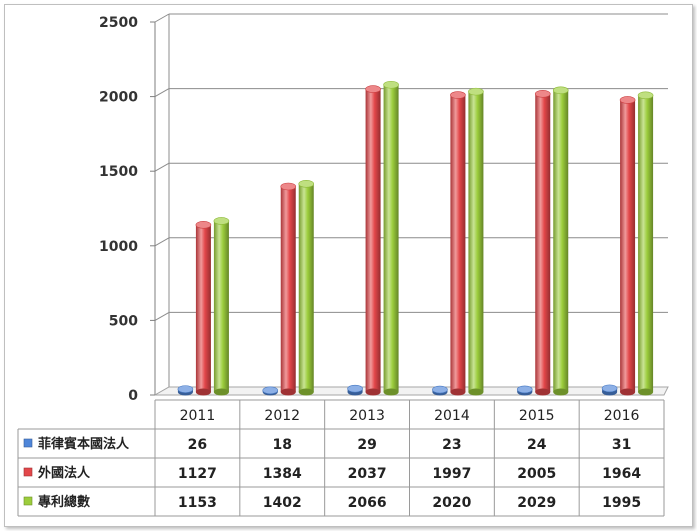 The image size is (697, 531). Describe the element at coordinates (123, 321) in the screenshot. I see `y-tick-label: 500` at that location.